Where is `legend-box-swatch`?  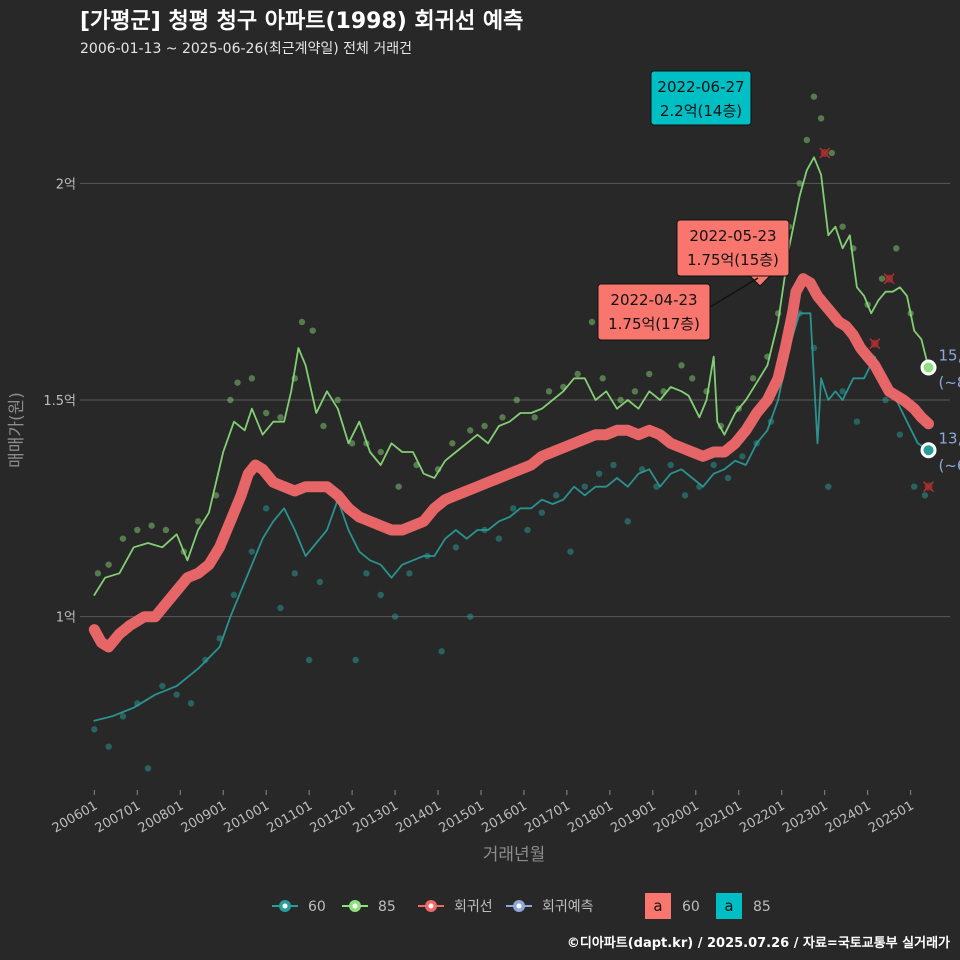
legend-box-swatch is located at coordinates (658, 906).